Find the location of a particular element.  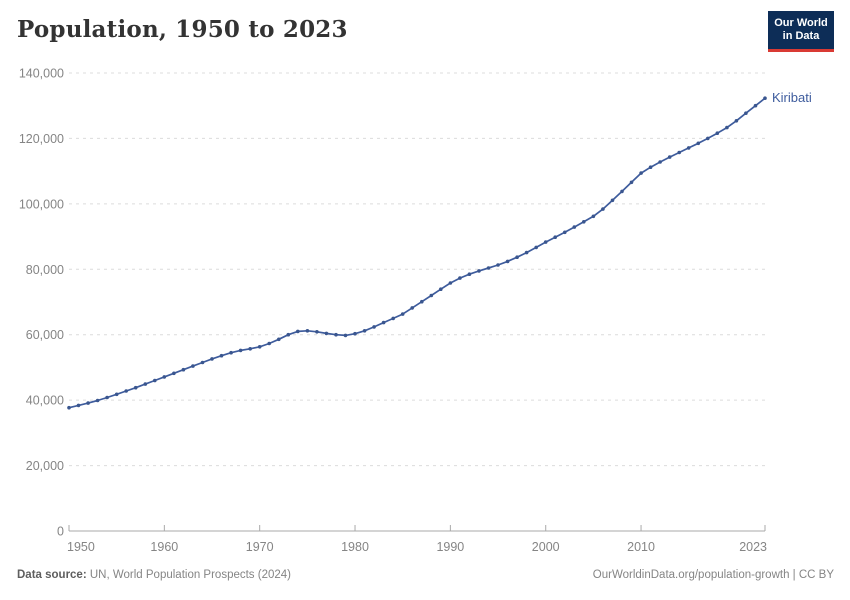

data-source-label: Data source: is located at coordinates (52, 575).